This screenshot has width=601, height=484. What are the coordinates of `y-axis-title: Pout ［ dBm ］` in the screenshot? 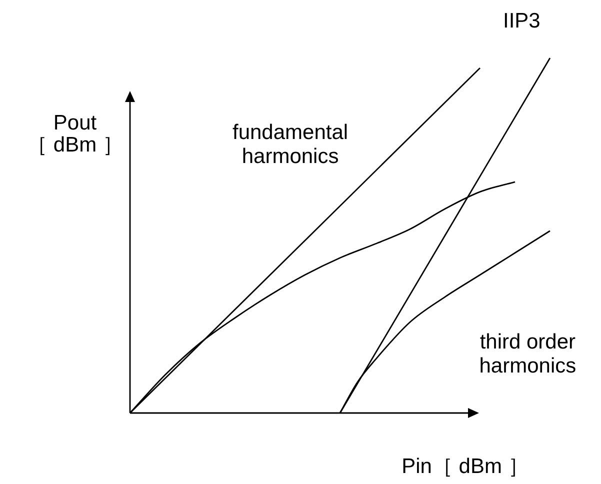 It's located at (75, 134).